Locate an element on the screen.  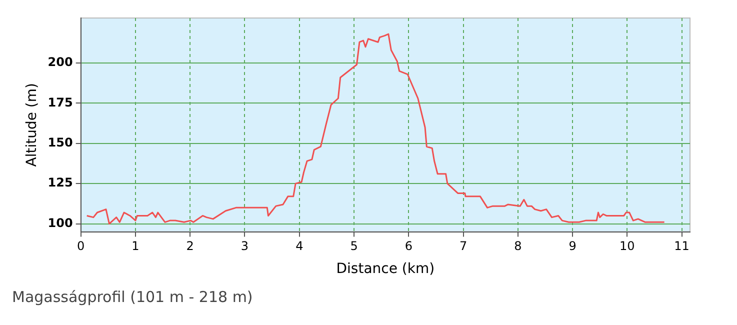
x-tick-label: 5 is located at coordinates (354, 246).